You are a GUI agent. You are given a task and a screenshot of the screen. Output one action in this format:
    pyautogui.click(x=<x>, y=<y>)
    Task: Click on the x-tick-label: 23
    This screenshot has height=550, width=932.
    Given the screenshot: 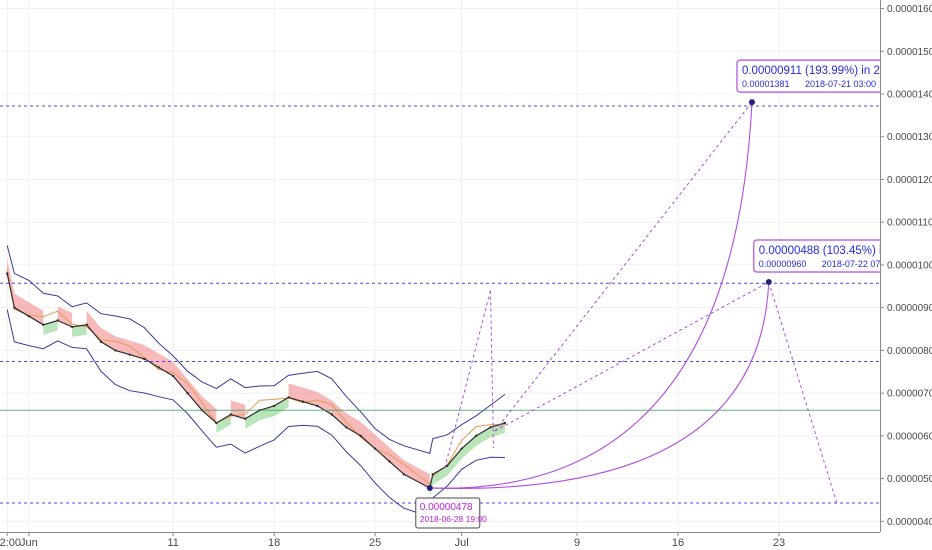 What is the action you would take?
    pyautogui.click(x=779, y=543)
    